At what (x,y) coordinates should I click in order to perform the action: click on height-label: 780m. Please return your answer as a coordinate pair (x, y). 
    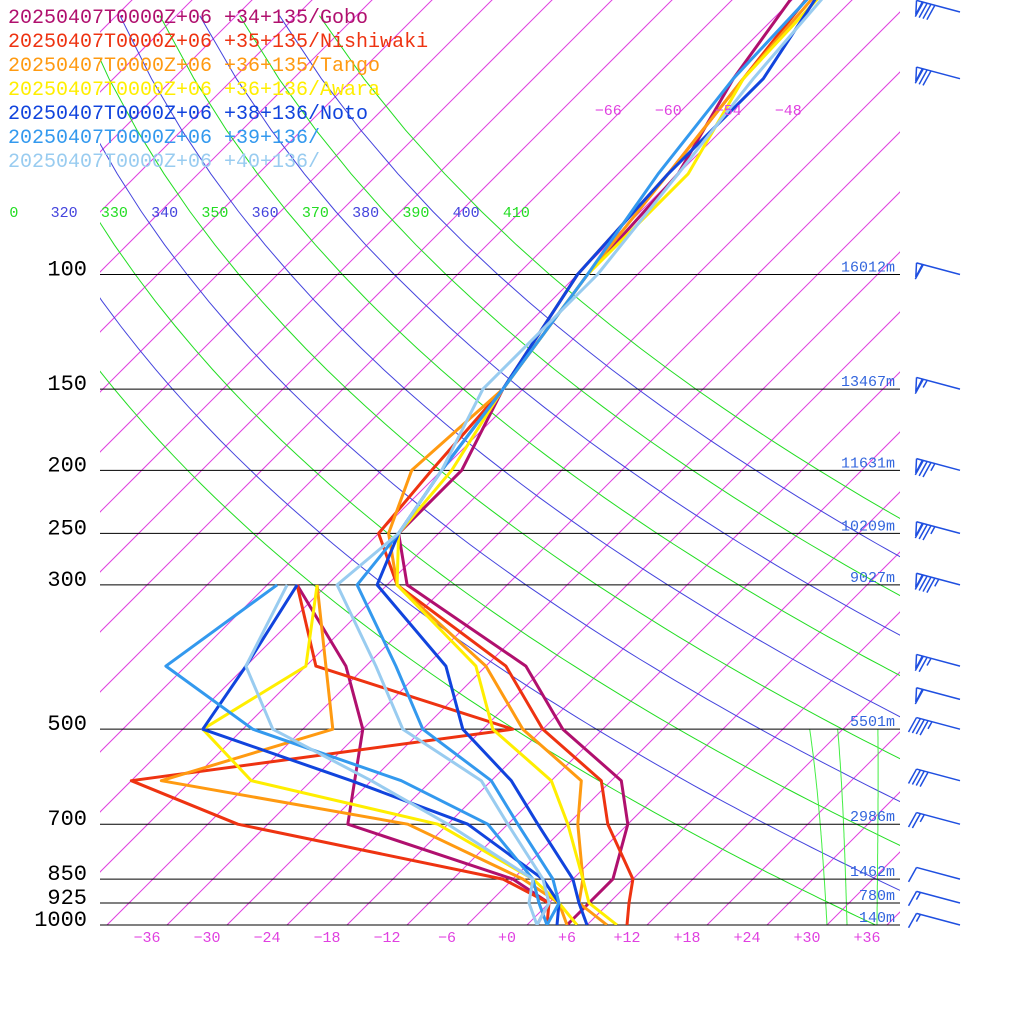
    Looking at the image, I should click on (877, 896).